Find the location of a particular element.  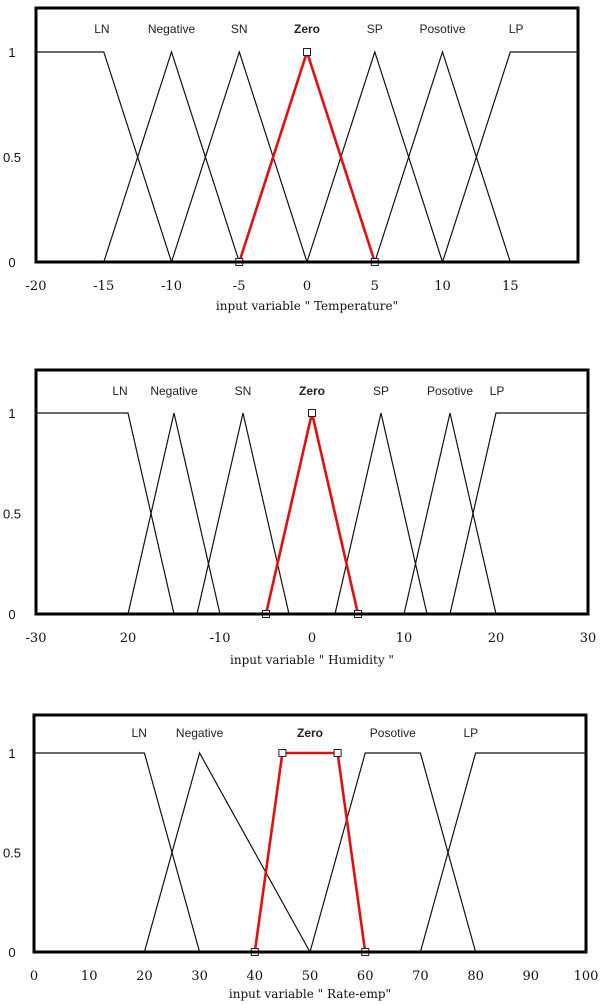

x-tick-label: 100 is located at coordinates (586, 976).